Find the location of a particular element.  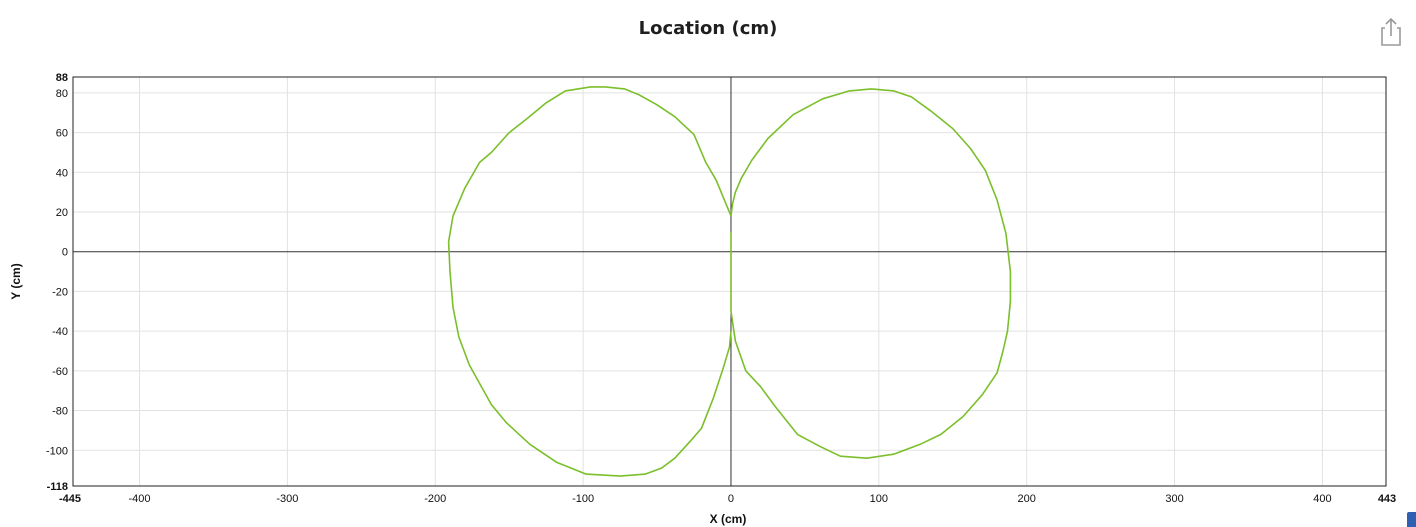

x-tick-label: 400 is located at coordinates (1322, 499).